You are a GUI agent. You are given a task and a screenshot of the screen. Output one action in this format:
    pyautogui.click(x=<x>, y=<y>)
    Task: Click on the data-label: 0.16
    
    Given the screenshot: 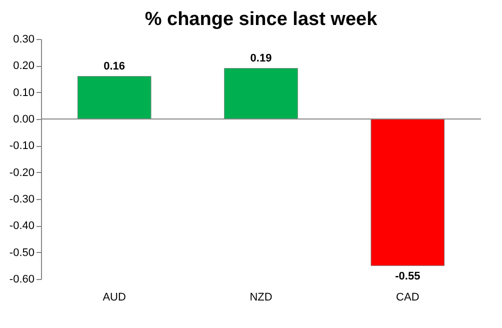 What is the action you would take?
    pyautogui.click(x=115, y=66)
    